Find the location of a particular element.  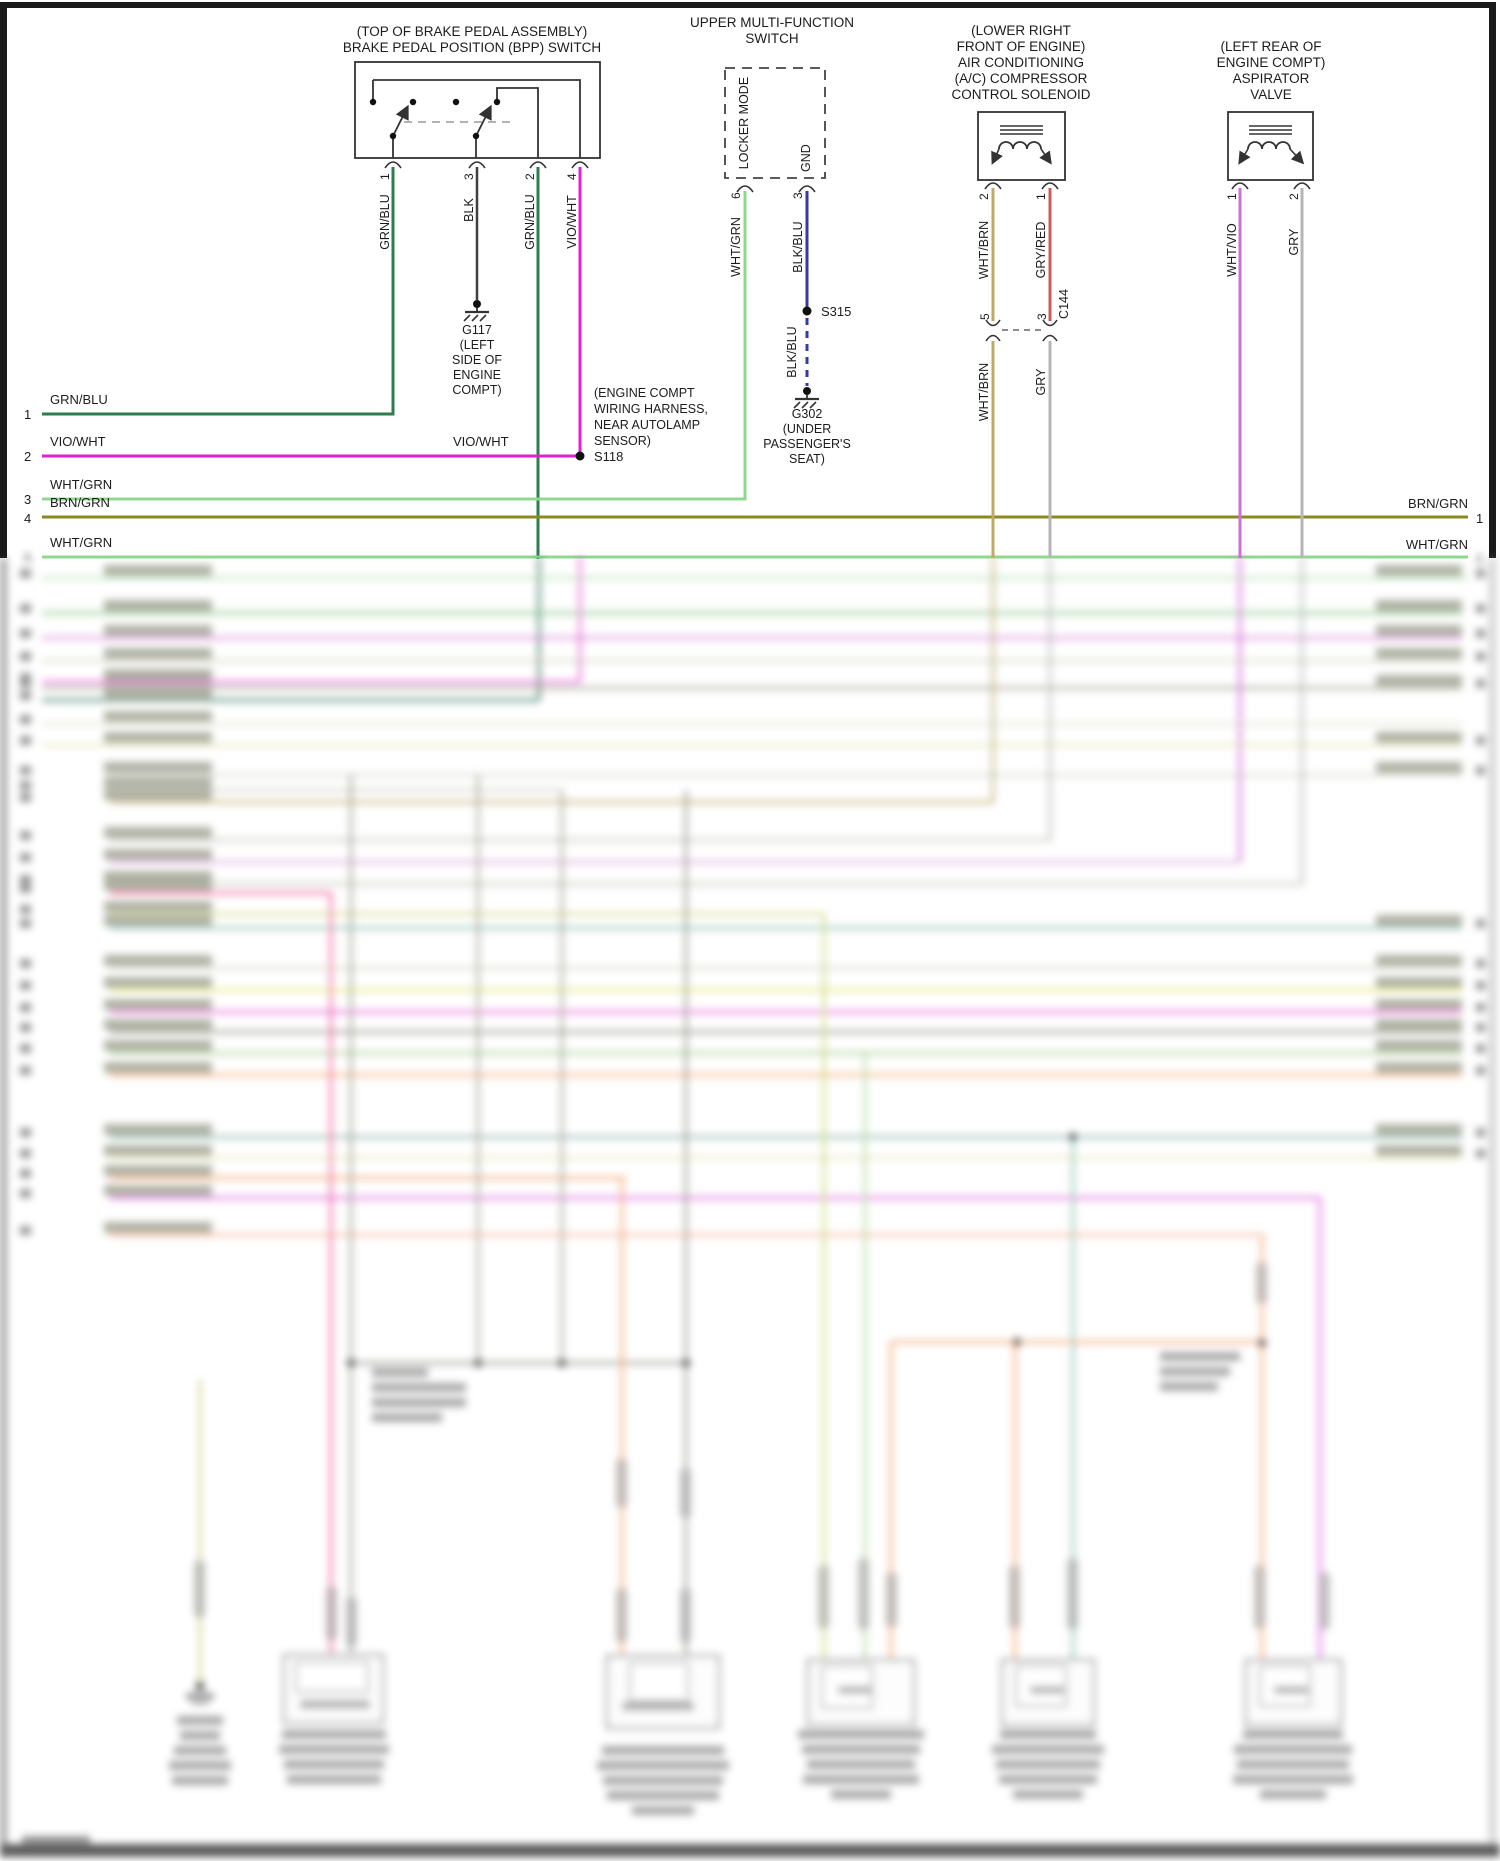

c144-name: C144 is located at coordinates (1064, 304).